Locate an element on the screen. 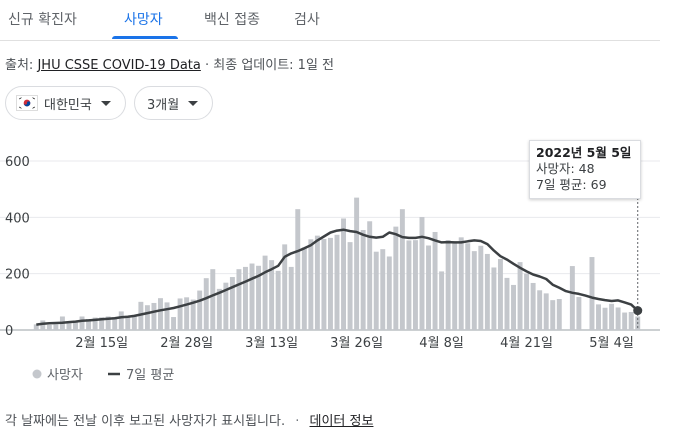  y-tick-label: 400 is located at coordinates (17, 218).